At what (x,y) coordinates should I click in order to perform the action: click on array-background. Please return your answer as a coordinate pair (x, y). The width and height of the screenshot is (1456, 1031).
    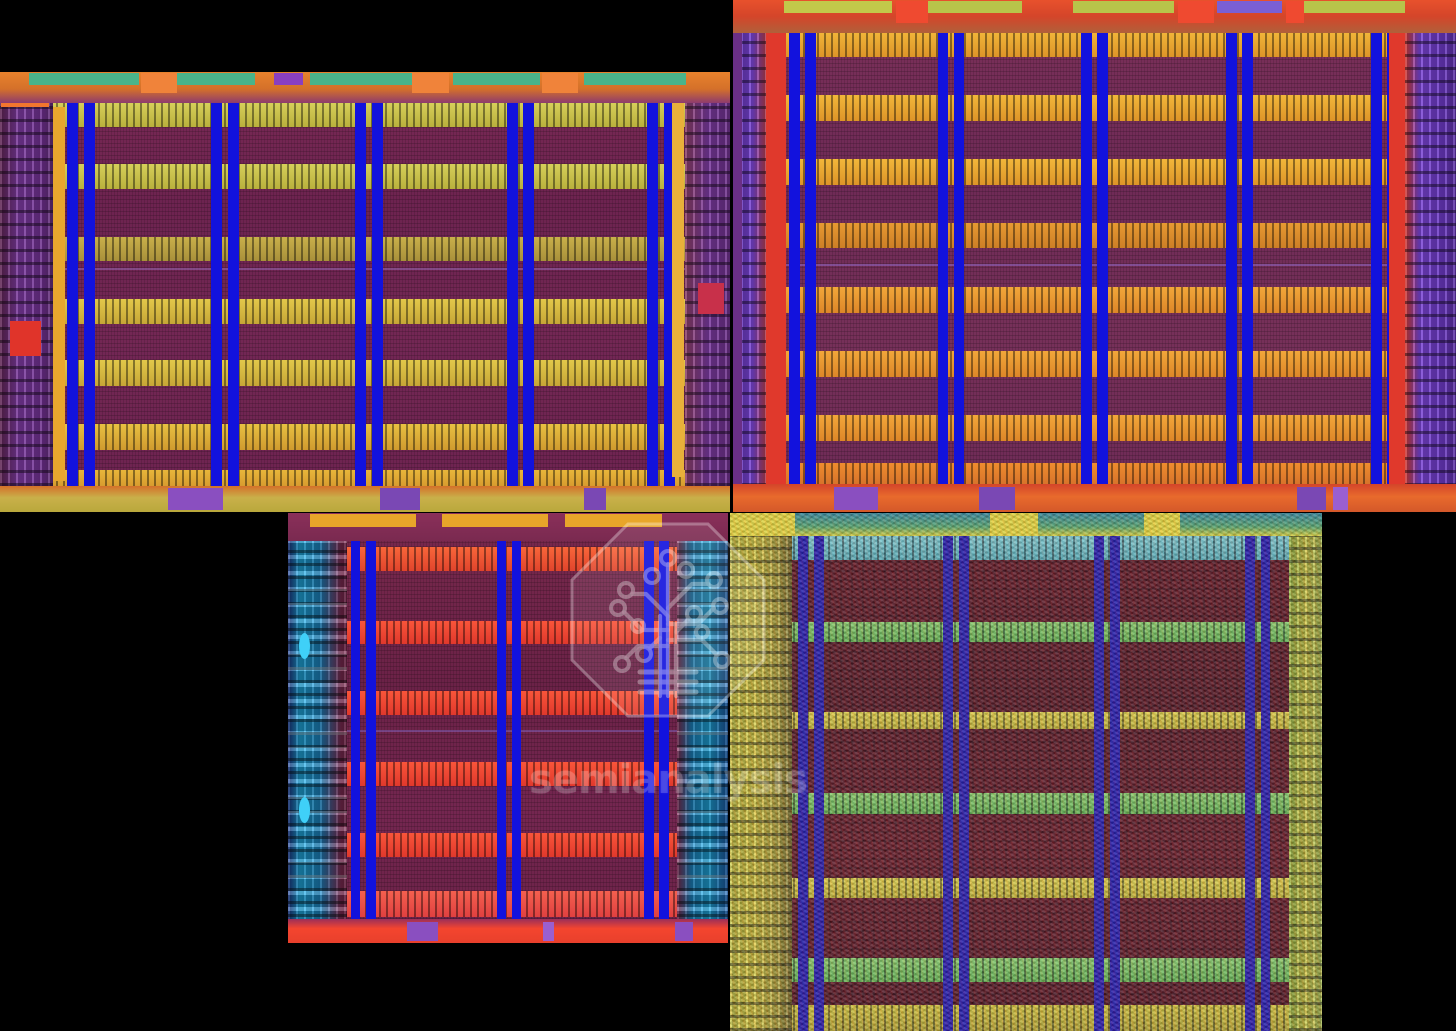
    Looking at the image, I should click on (508, 728).